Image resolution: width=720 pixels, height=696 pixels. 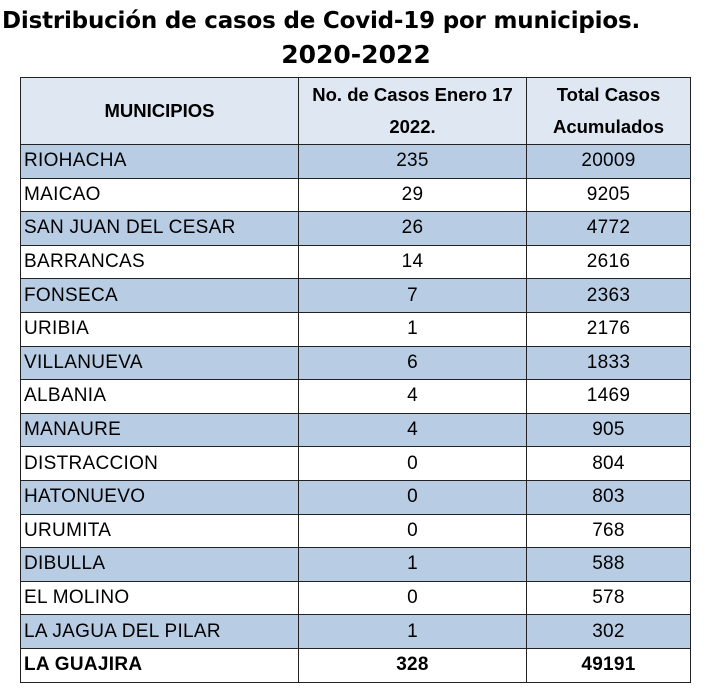 What do you see at coordinates (608, 631) in the screenshot?
I see `total-casos-cell: 302` at bounding box center [608, 631].